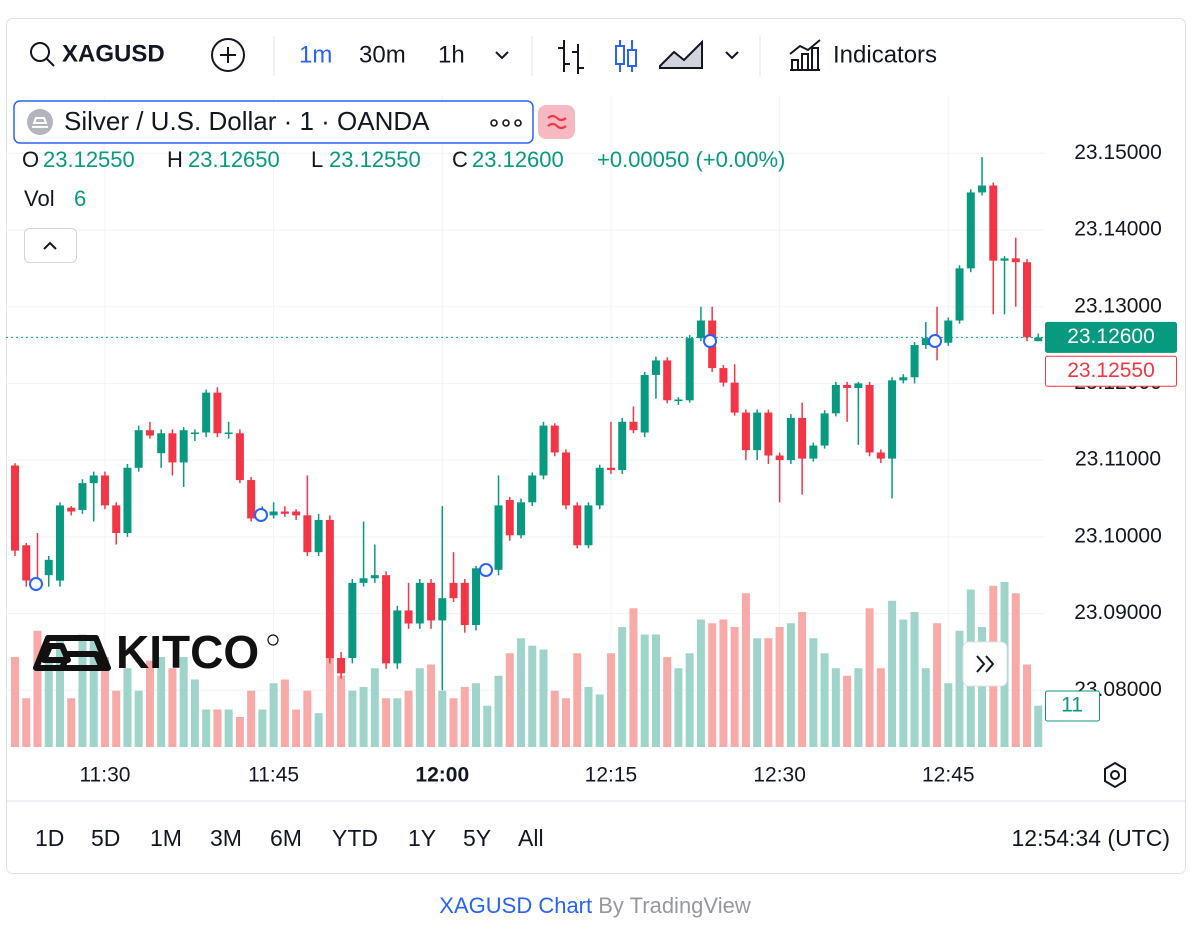 This screenshot has width=1200, height=945. What do you see at coordinates (105, 838) in the screenshot?
I see `range-button: 5D` at bounding box center [105, 838].